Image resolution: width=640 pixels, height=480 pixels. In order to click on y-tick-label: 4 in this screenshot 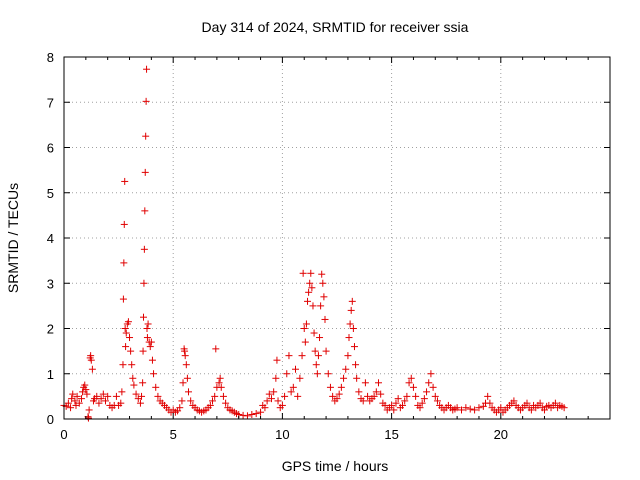, I will do `click(50, 238)`.